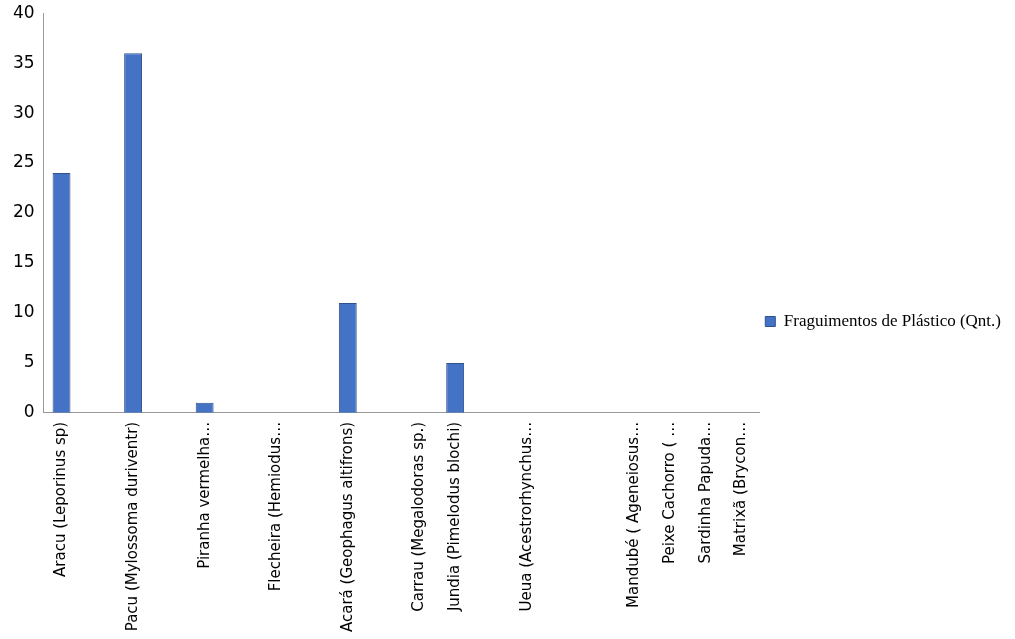 This screenshot has width=1015, height=639. What do you see at coordinates (23, 111) in the screenshot?
I see `y-tick-label: 30` at bounding box center [23, 111].